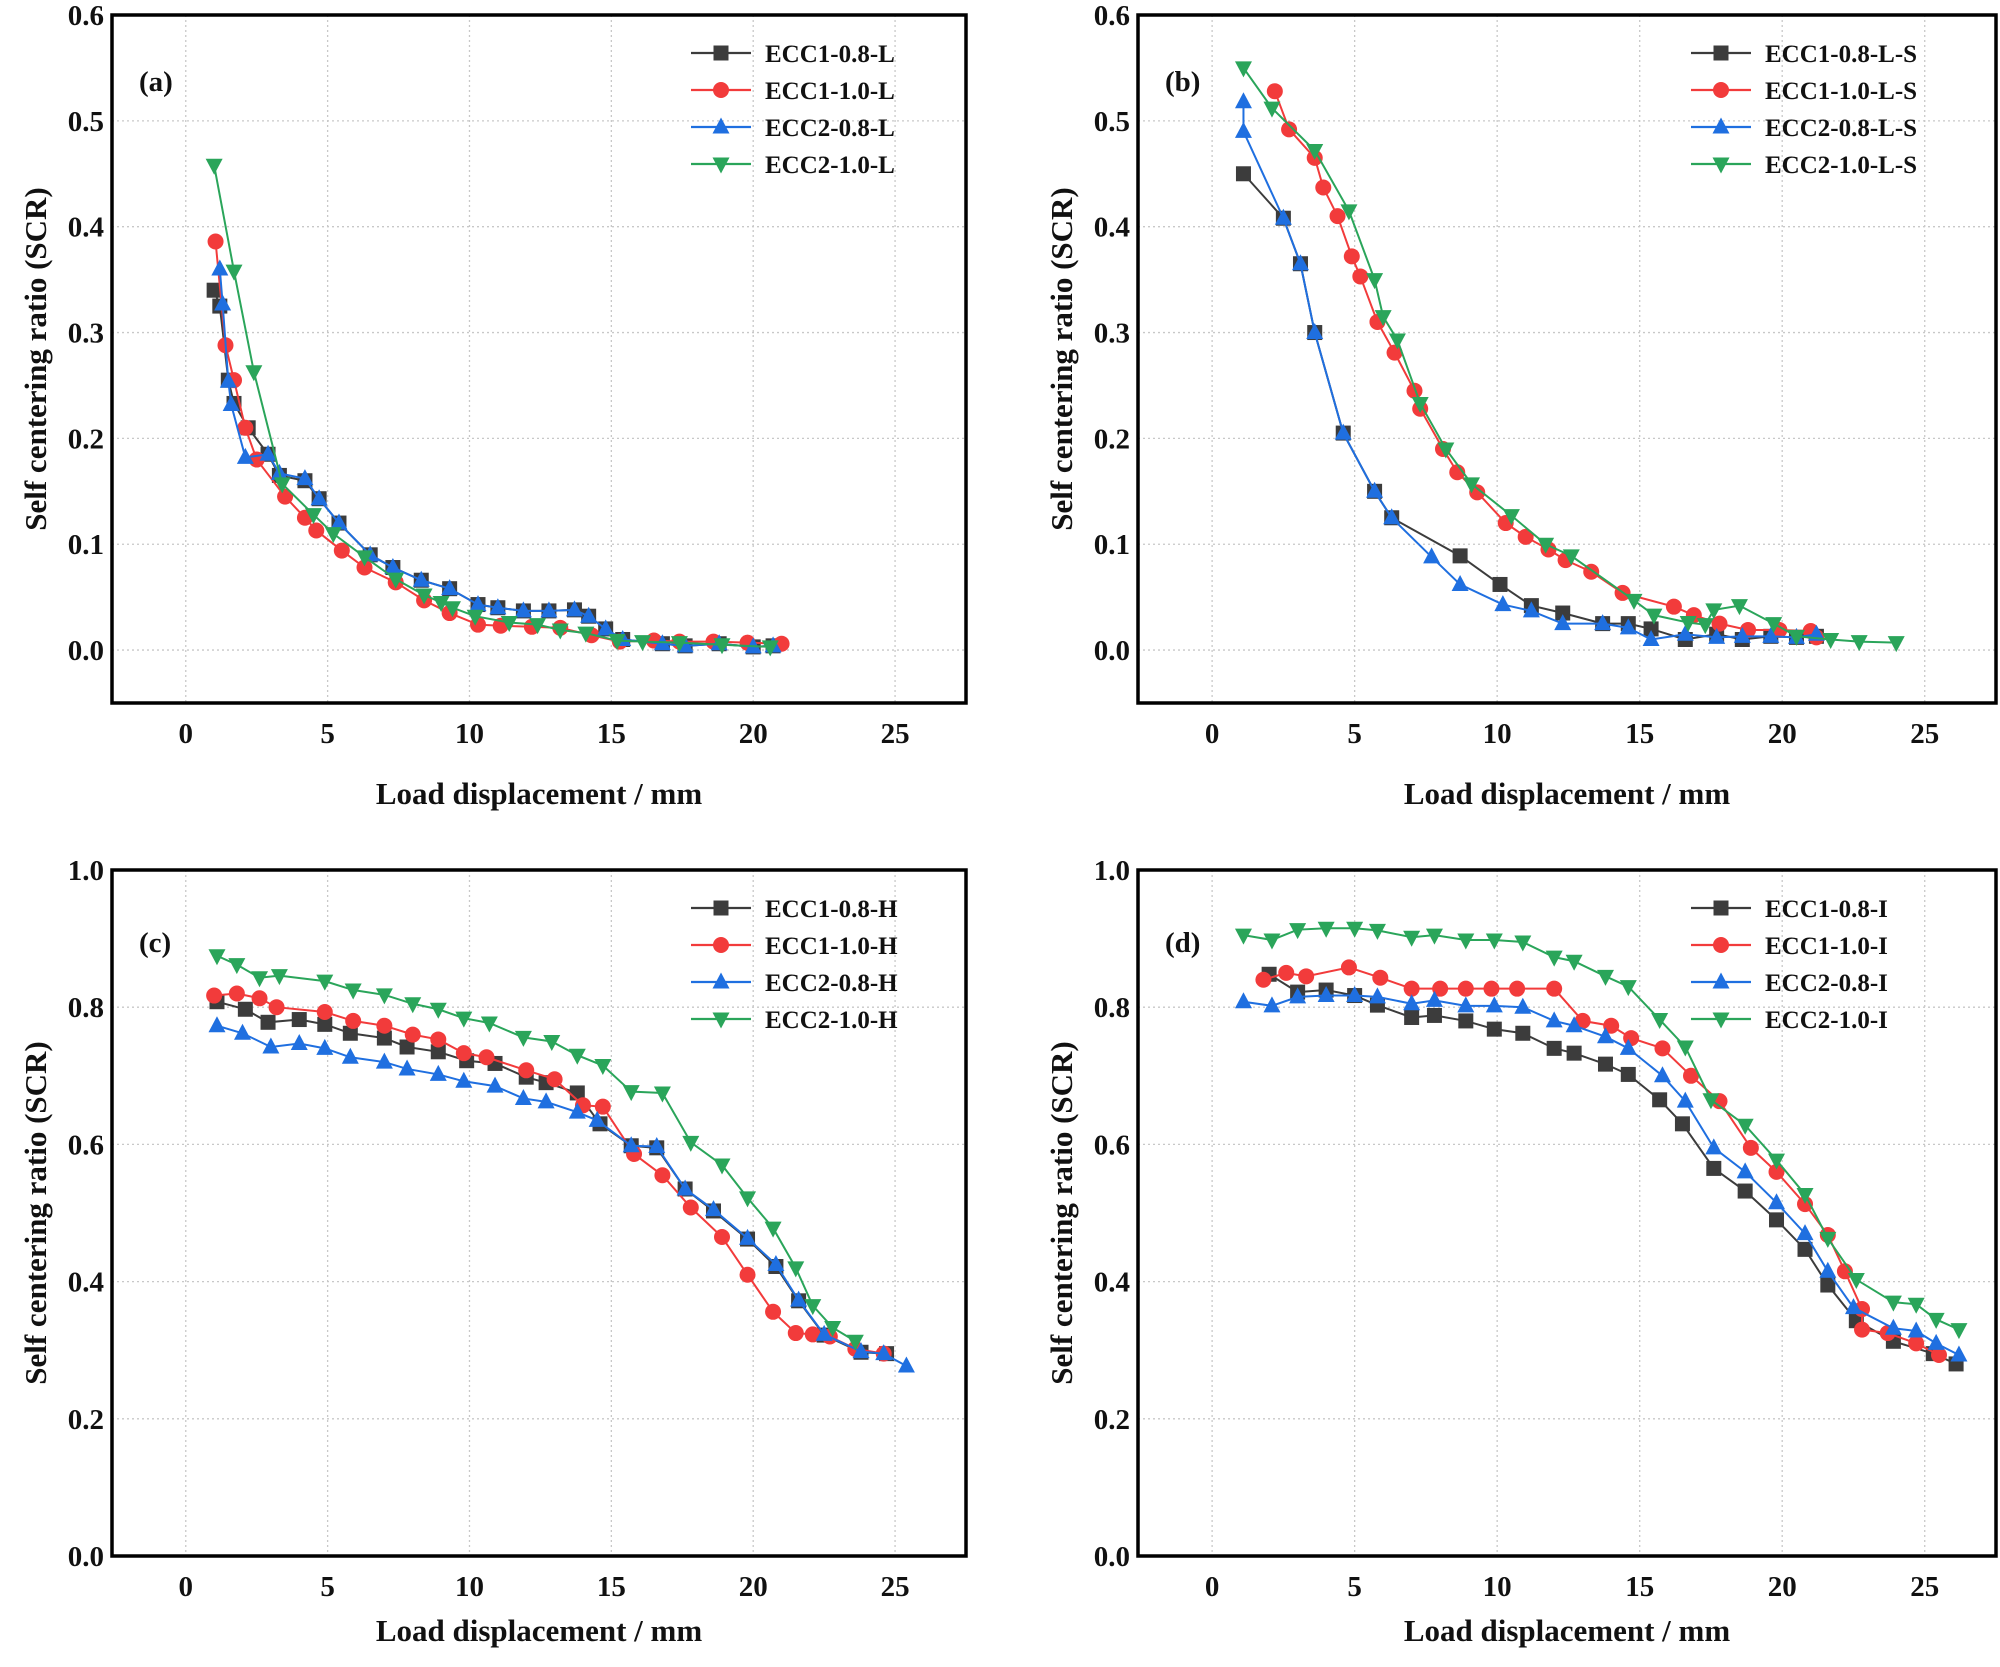  What do you see at coordinates (493, 468) in the screenshot?
I see `series-ECC1-0.8-L` at bounding box center [493, 468].